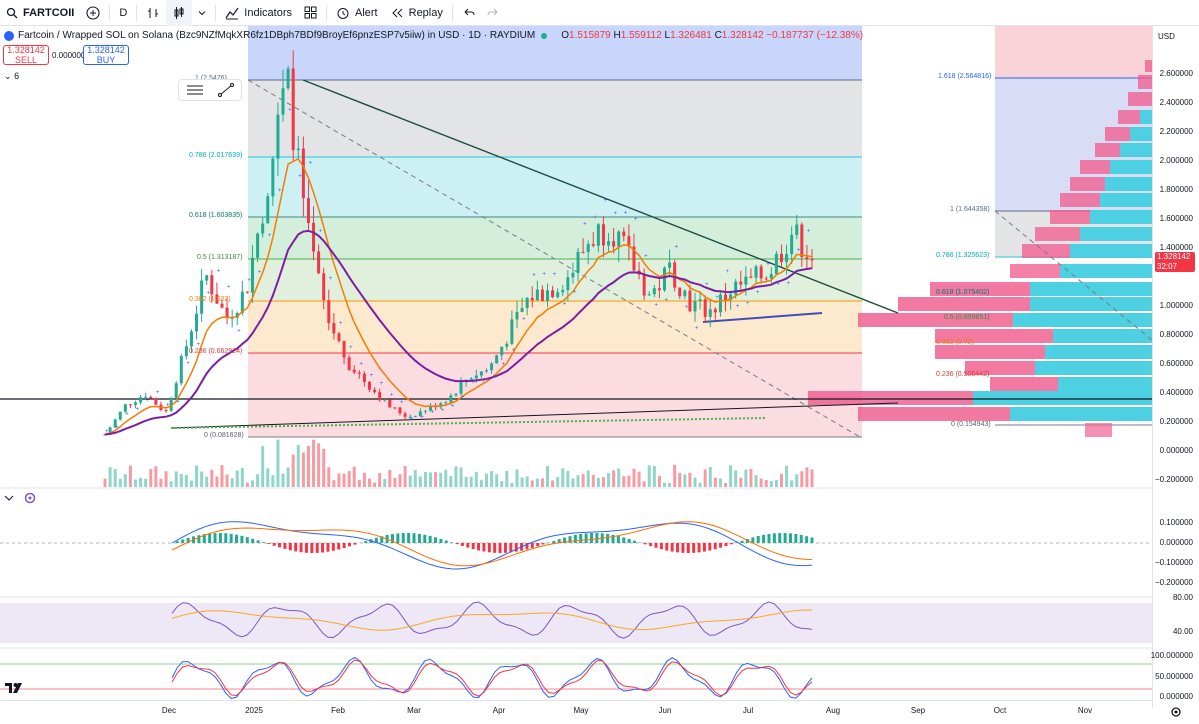 This screenshot has width=1199, height=724. I want to click on alarm-clock-icon, so click(343, 13).